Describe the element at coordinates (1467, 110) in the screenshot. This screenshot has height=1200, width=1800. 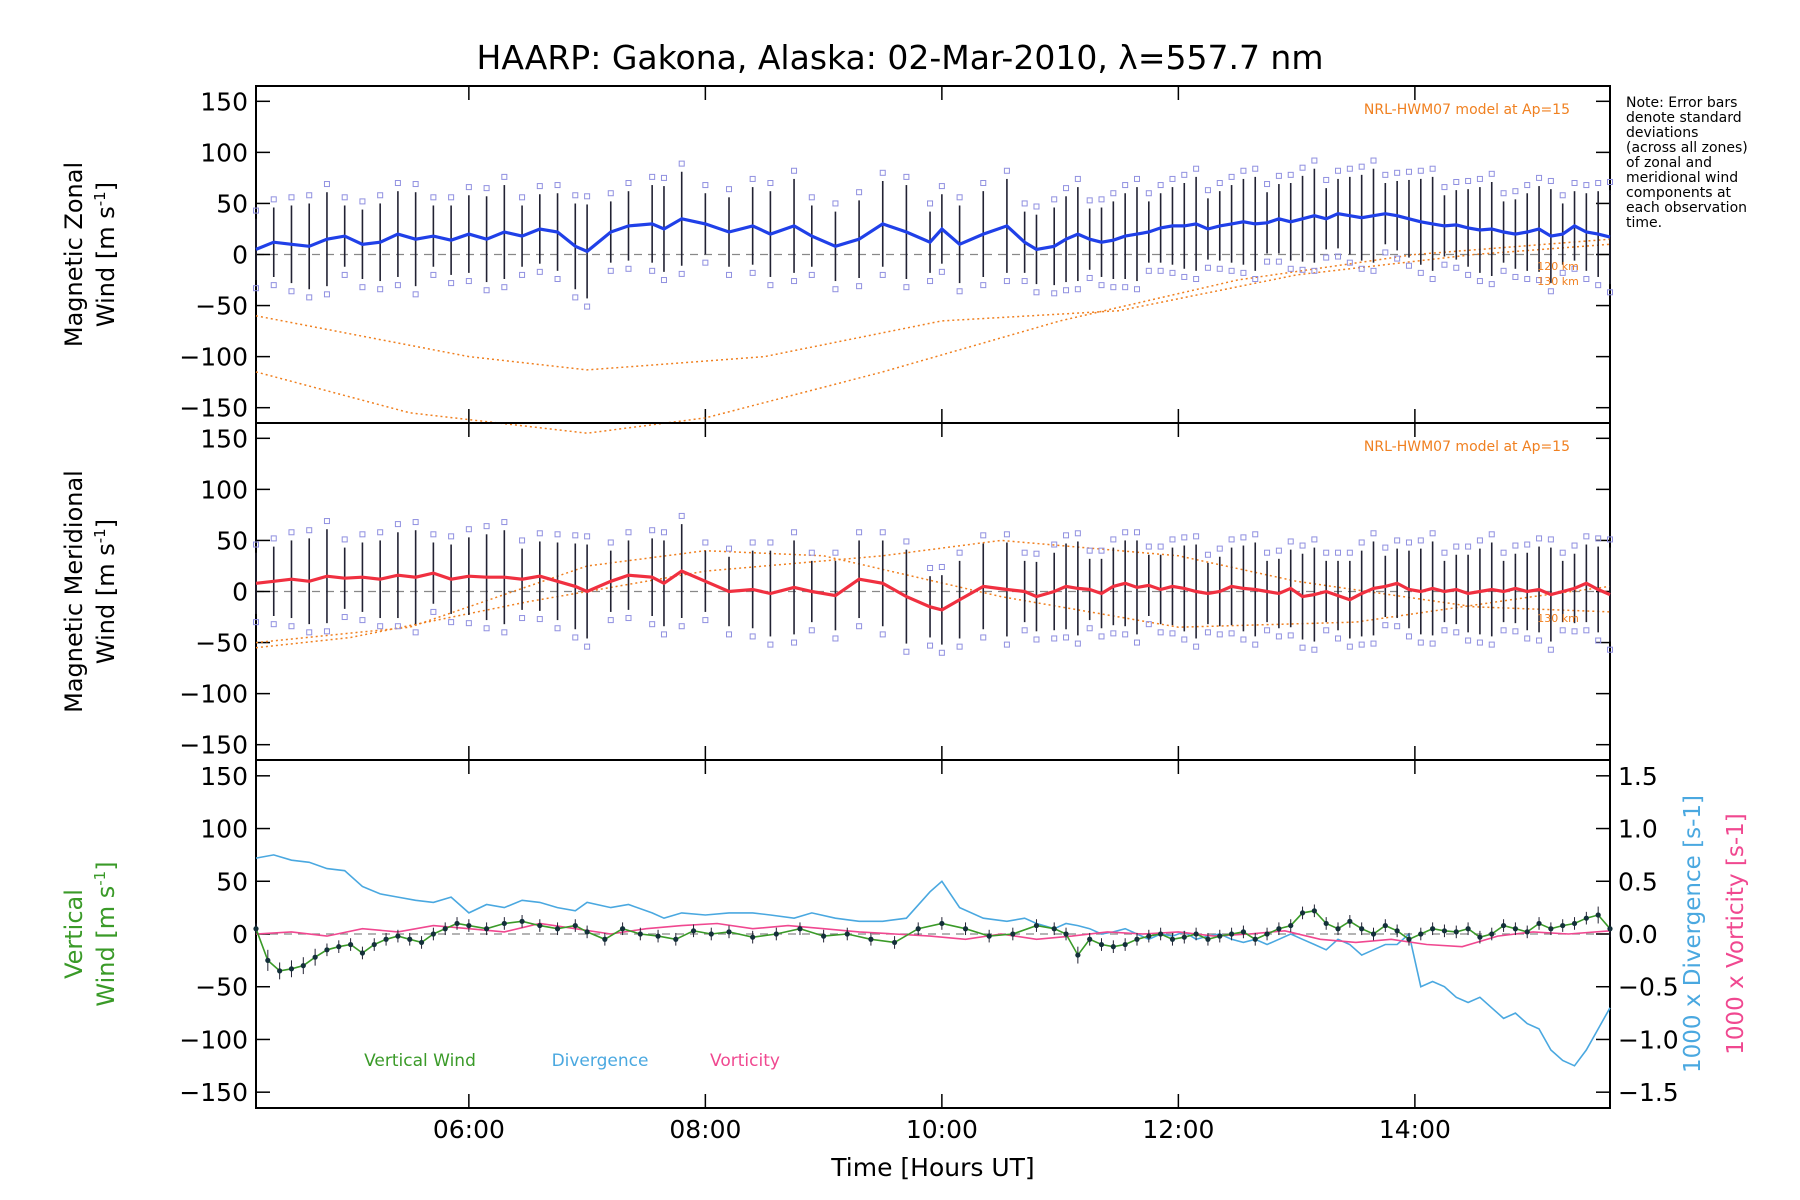
I see `model-annotation: NRL-HWM07 model at Ap=15` at that location.